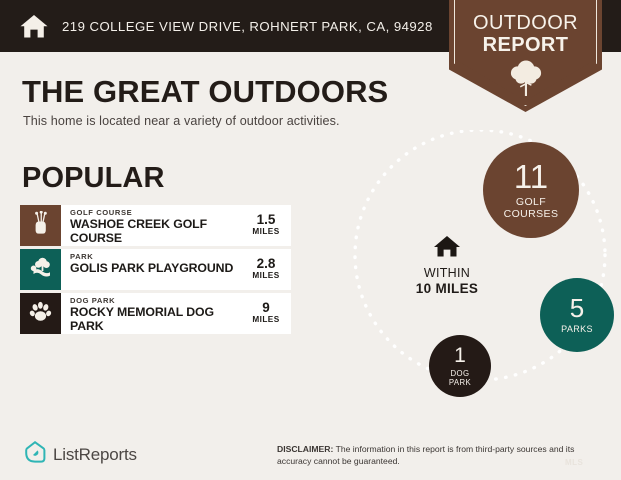 The height and width of the screenshot is (480, 621). I want to click on poi-distance: 2.8 MILES, so click(266, 269).